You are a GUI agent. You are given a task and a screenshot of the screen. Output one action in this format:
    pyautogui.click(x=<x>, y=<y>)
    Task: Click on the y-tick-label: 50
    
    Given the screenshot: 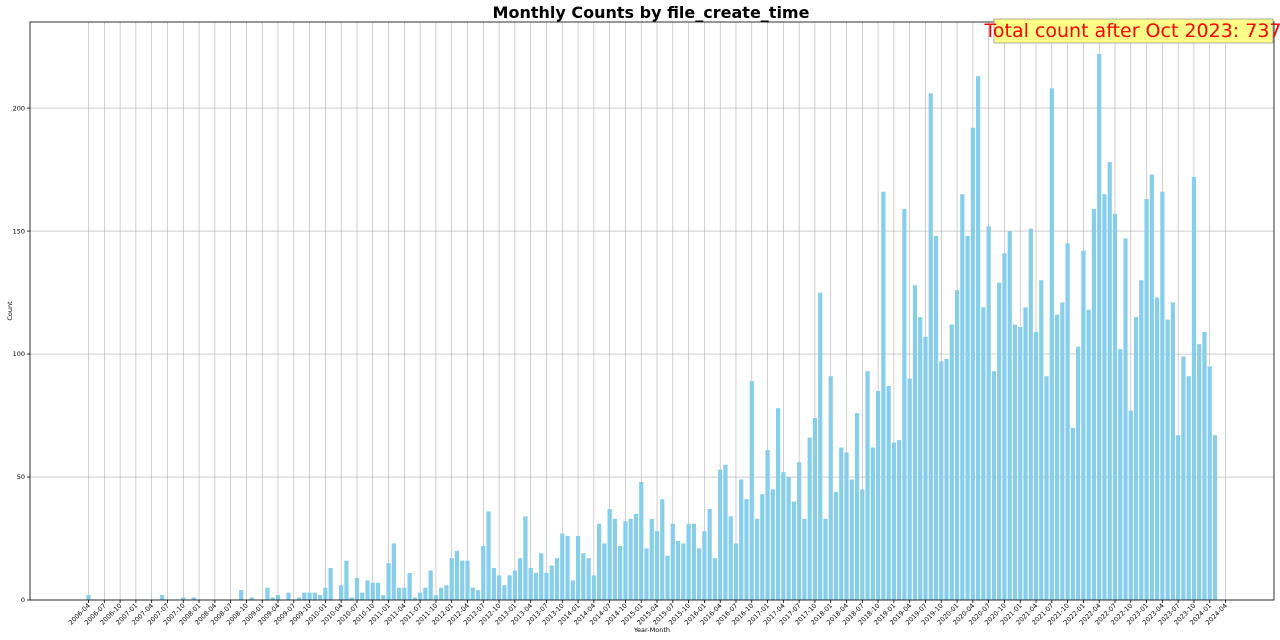 What is the action you would take?
    pyautogui.click(x=21, y=477)
    